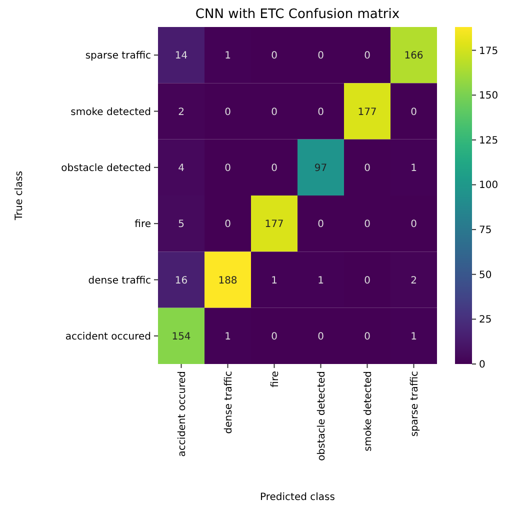 The width and height of the screenshot is (515, 512). What do you see at coordinates (297, 14) in the screenshot?
I see `chart-title: CNN with ETC Confusion matrix` at bounding box center [297, 14].